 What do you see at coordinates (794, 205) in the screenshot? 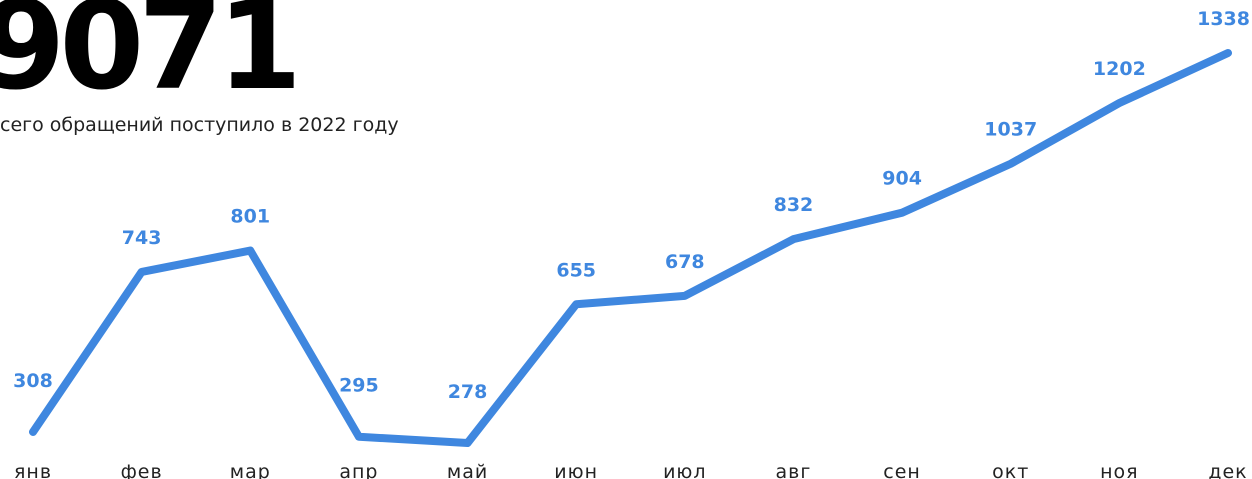
I see `value-label: 832` at bounding box center [794, 205].